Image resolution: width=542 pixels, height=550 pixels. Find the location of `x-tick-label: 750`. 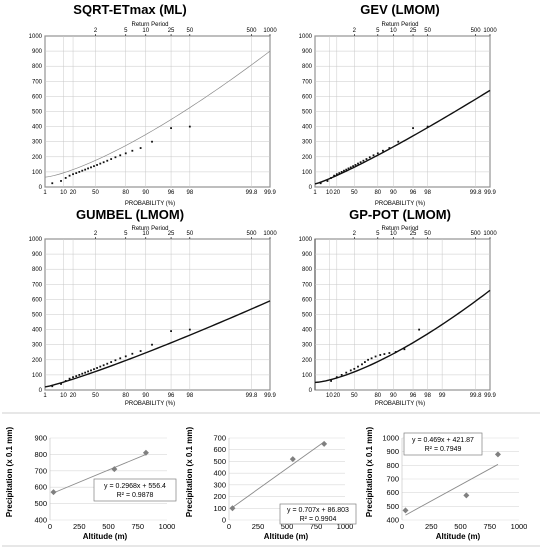

x-tick-label: 750 is located at coordinates (489, 526).